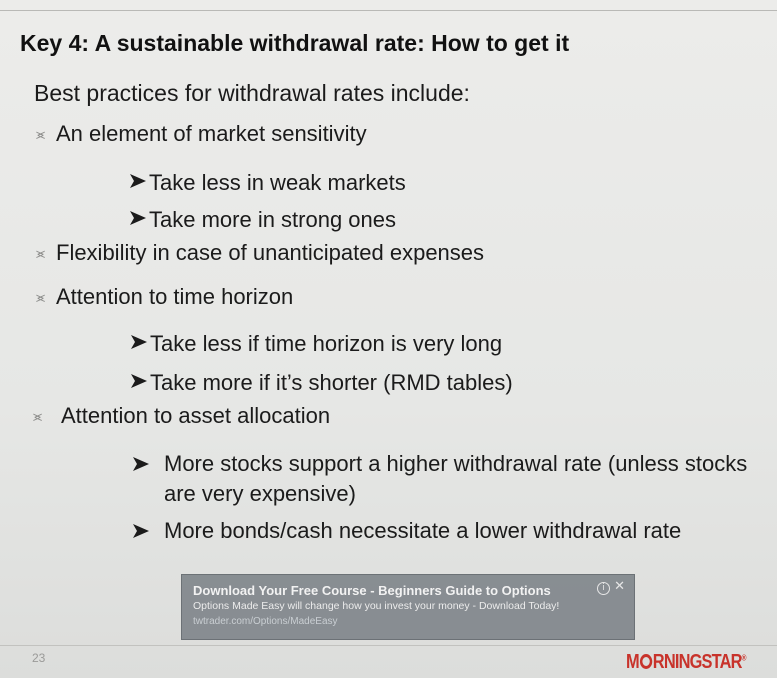 The height and width of the screenshot is (678, 777). What do you see at coordinates (211, 133) in the screenshot?
I see `bullet-text: An element of market sensitivity` at bounding box center [211, 133].